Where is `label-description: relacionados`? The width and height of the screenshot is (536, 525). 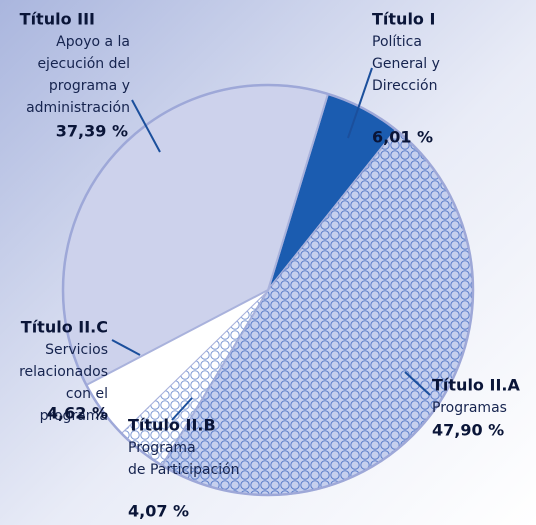
label-description: relacionados is located at coordinates (63, 372).